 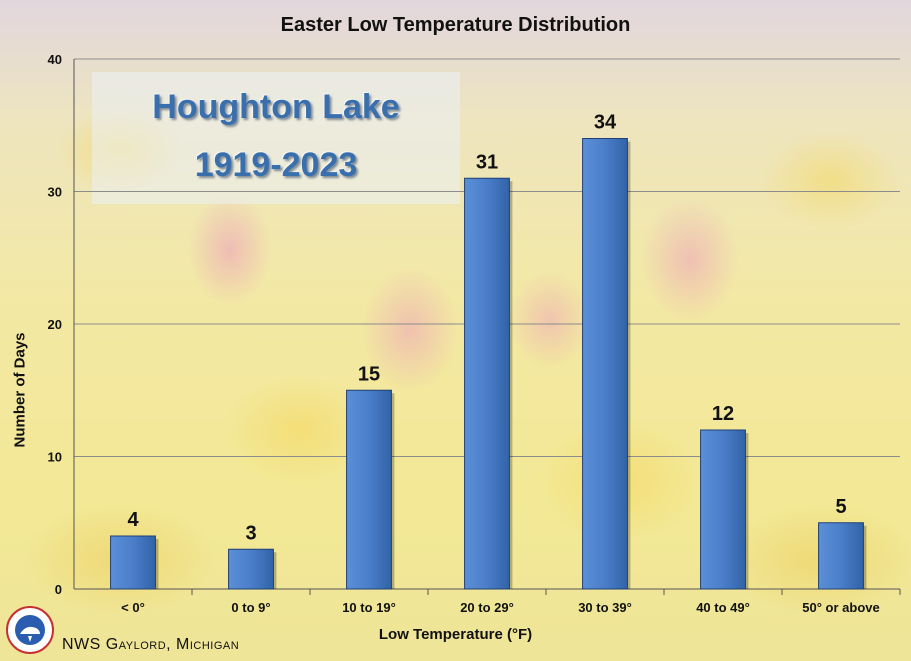 I want to click on x-tick-label: 20 to 29°, so click(x=487, y=607).